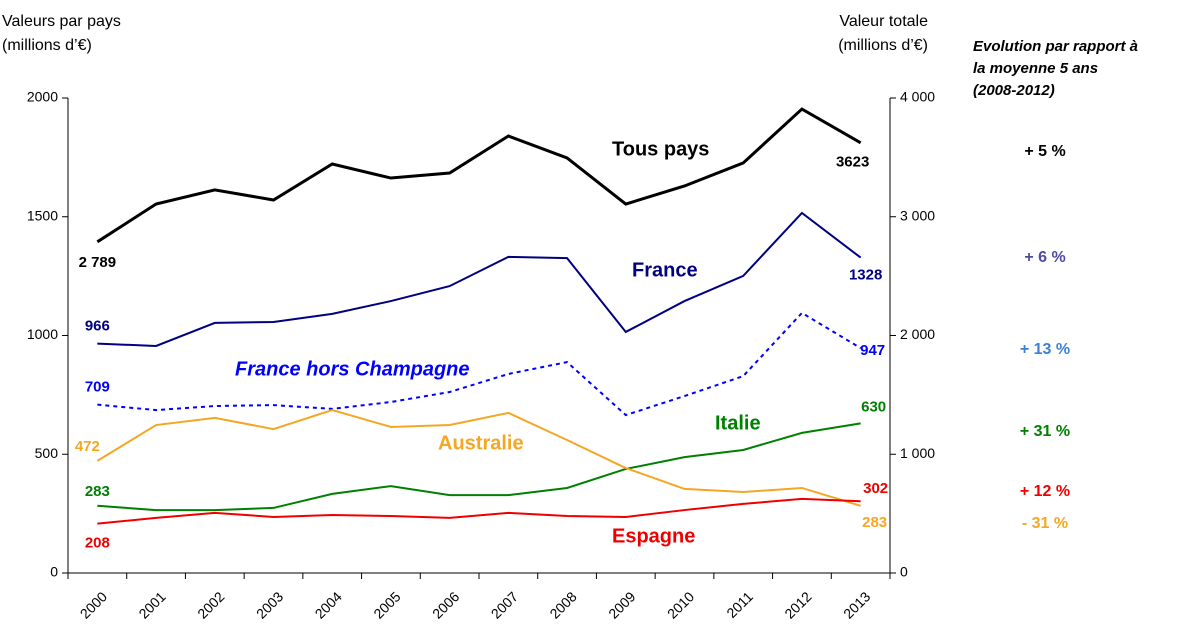 The width and height of the screenshot is (1193, 633). What do you see at coordinates (47, 453) in the screenshot?
I see `y-tick-label: 500` at bounding box center [47, 453].